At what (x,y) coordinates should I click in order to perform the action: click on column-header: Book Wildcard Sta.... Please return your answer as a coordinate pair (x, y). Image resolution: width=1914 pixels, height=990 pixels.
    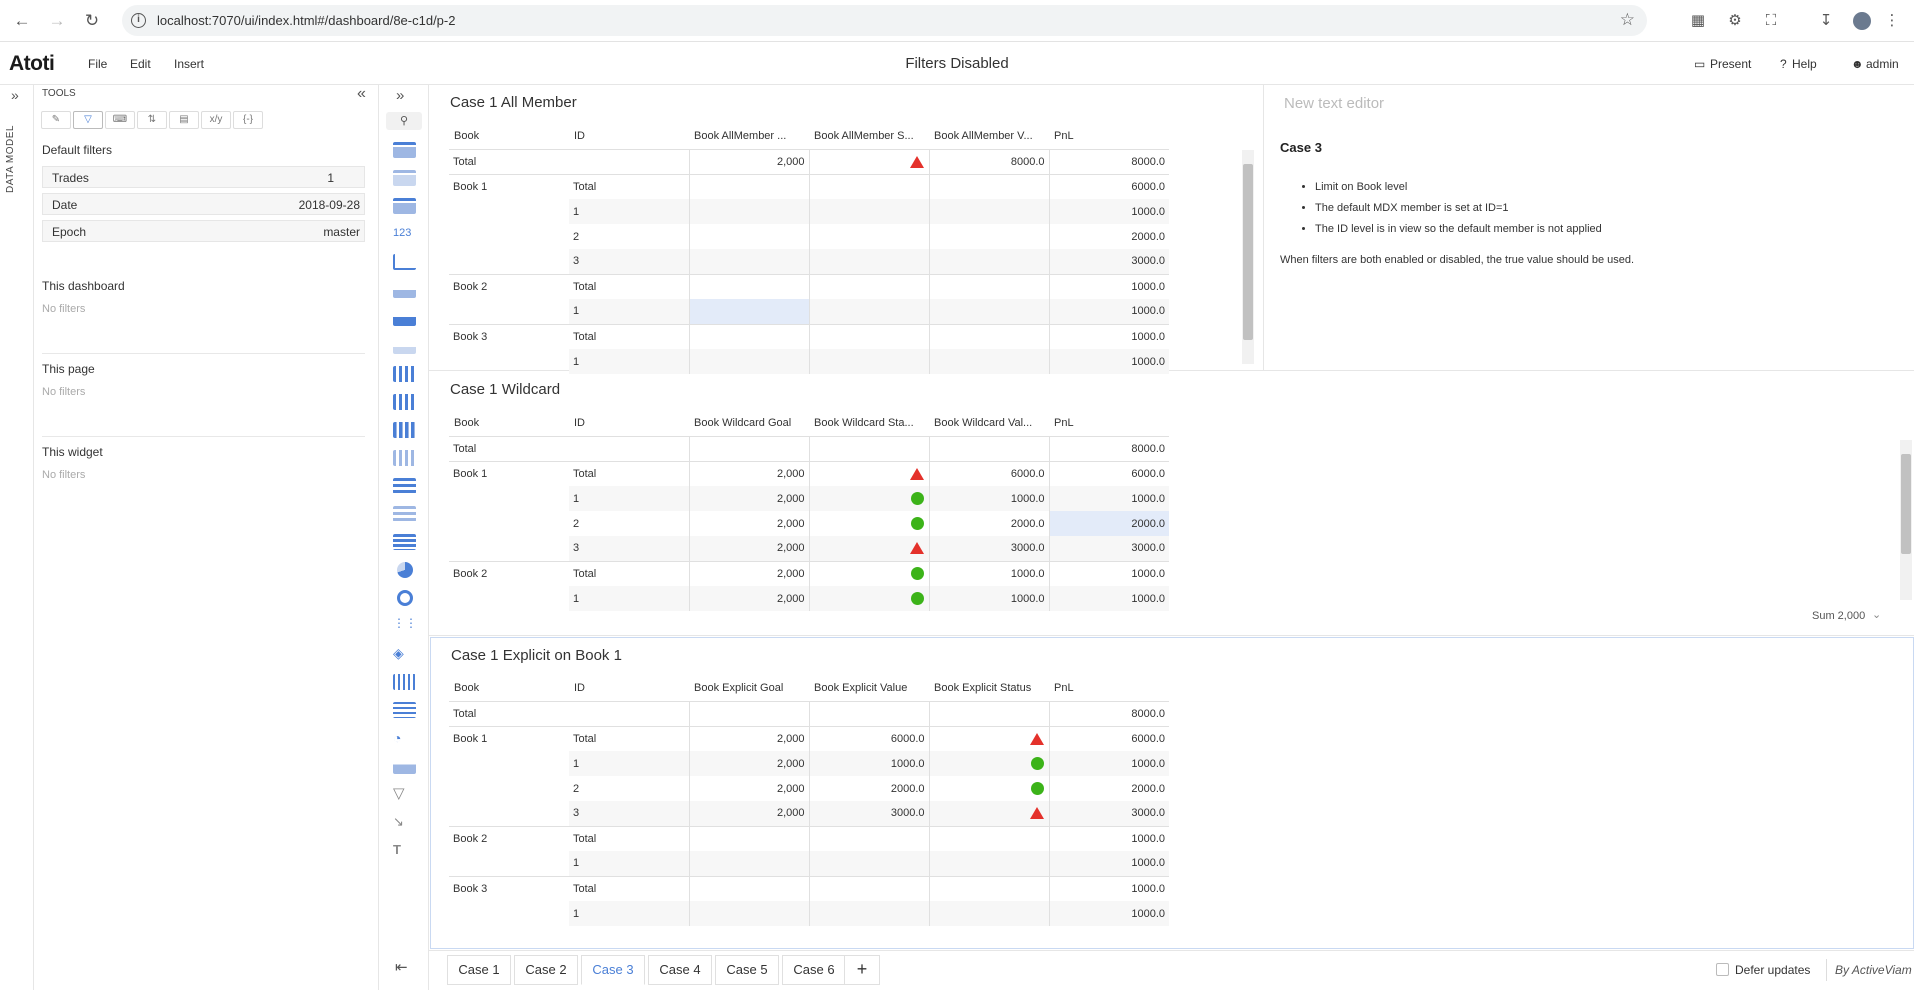
    Looking at the image, I should click on (869, 423).